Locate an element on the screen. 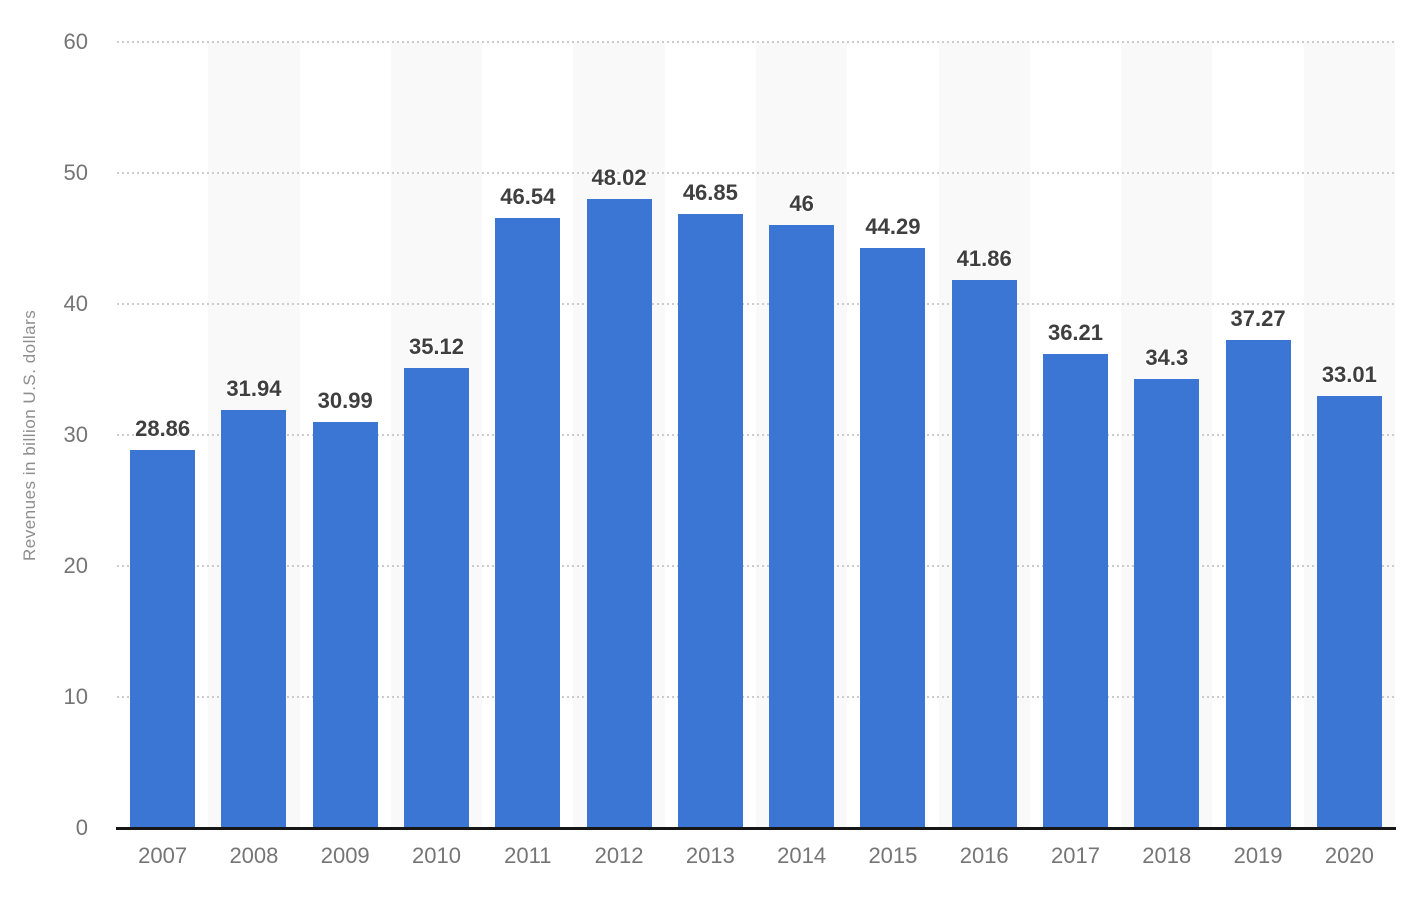  y-tick-label-40: 40 is located at coordinates (75, 303).